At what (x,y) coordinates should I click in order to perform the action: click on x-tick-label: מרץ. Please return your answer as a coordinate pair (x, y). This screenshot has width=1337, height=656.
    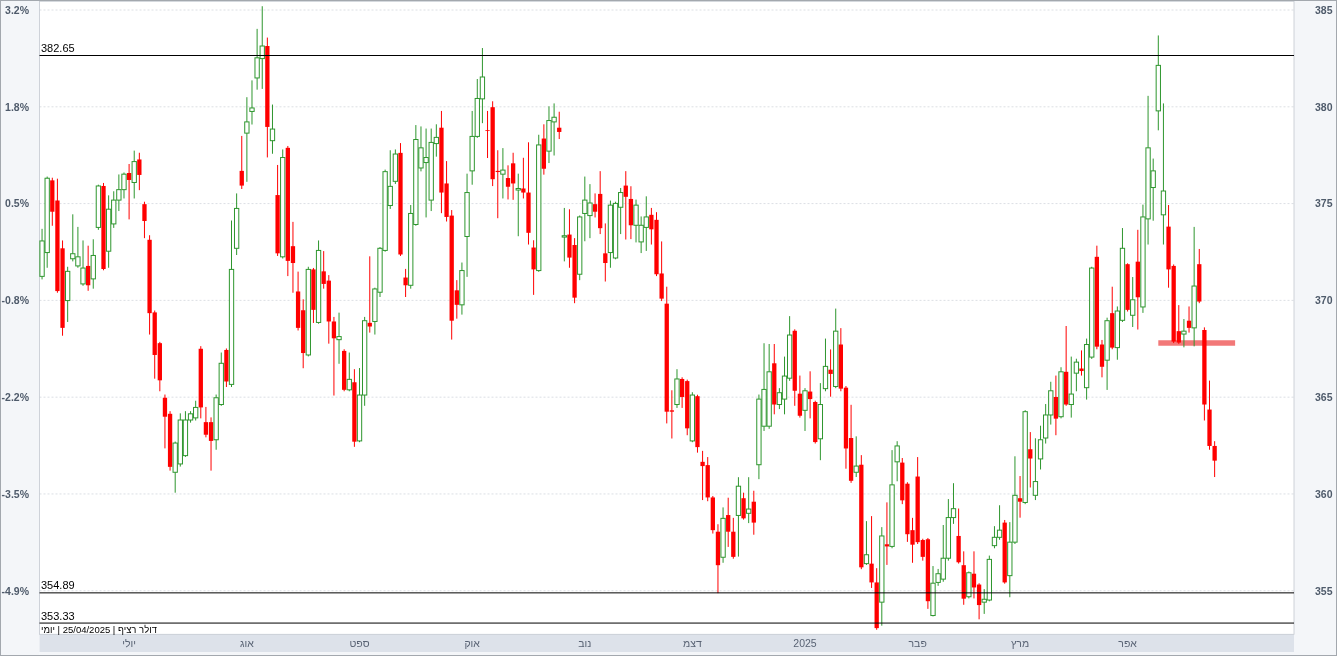
    Looking at the image, I should click on (1020, 642).